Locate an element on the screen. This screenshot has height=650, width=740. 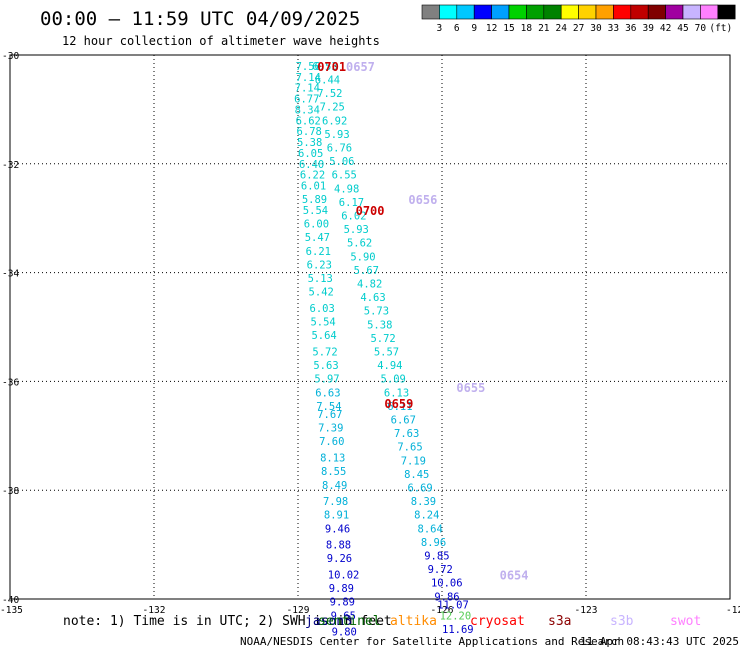
satellite-legend-sentinel: sentinel is located at coordinates (349, 621).